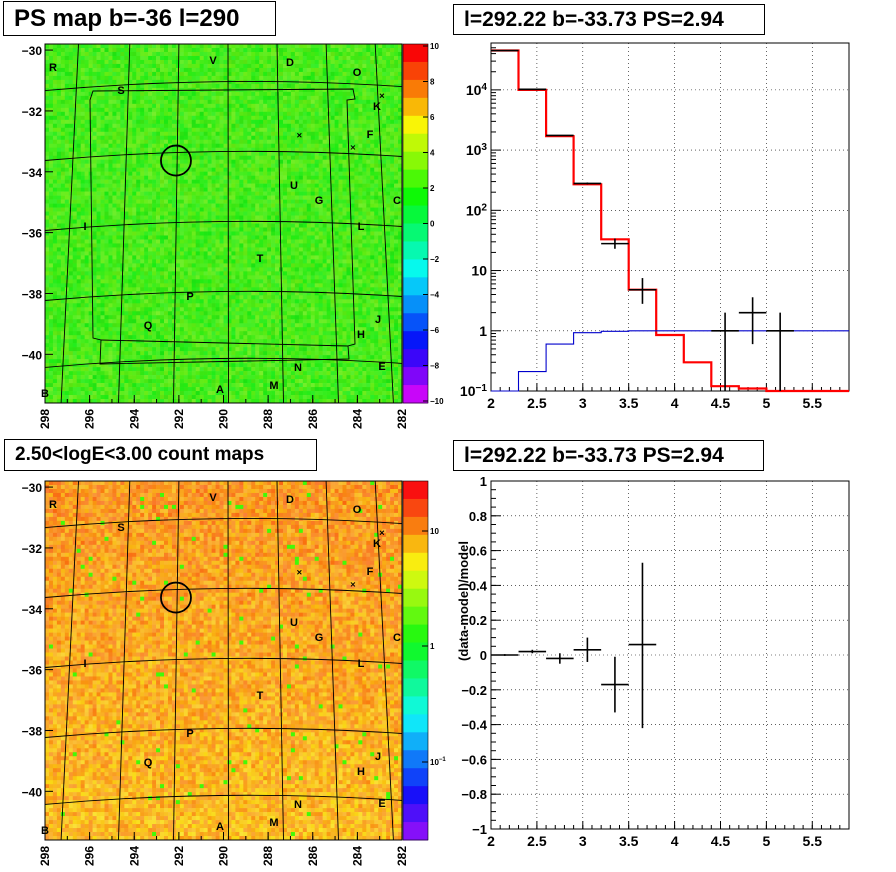  What do you see at coordinates (220, 827) in the screenshot?
I see `region-label-a: A` at bounding box center [220, 827].